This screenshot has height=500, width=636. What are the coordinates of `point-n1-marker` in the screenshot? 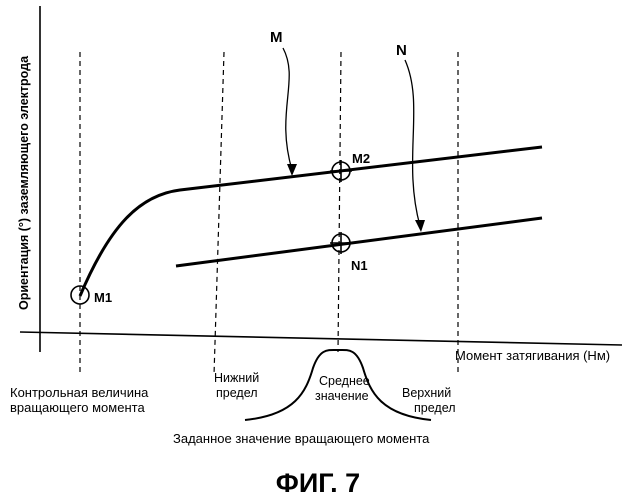 It's located at (341, 243).